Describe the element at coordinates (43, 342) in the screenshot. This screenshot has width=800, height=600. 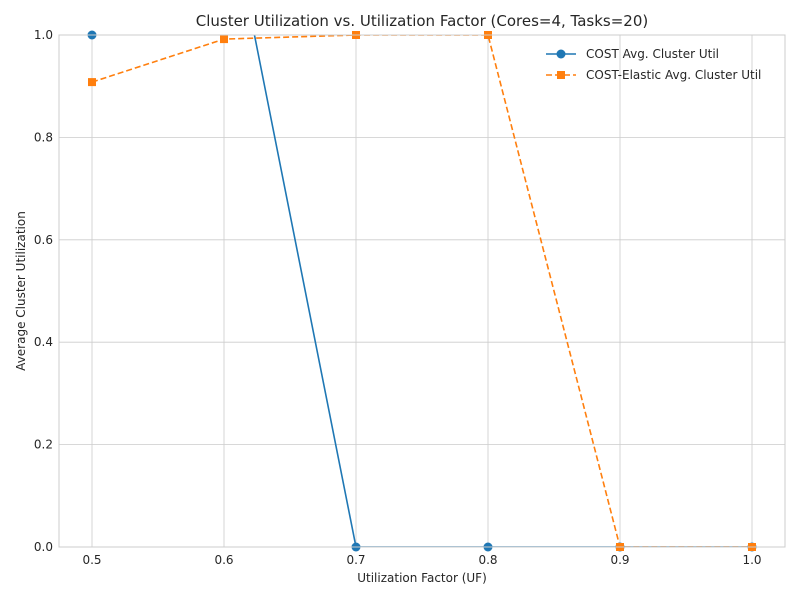
I see `y-tick-label: 0.4` at that location.